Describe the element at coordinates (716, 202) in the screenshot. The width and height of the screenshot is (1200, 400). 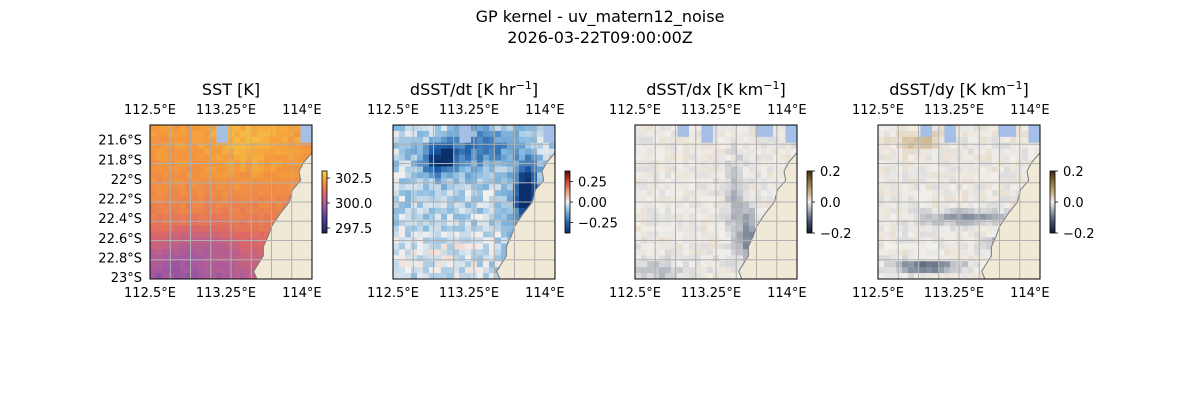
I see `map-area` at that location.